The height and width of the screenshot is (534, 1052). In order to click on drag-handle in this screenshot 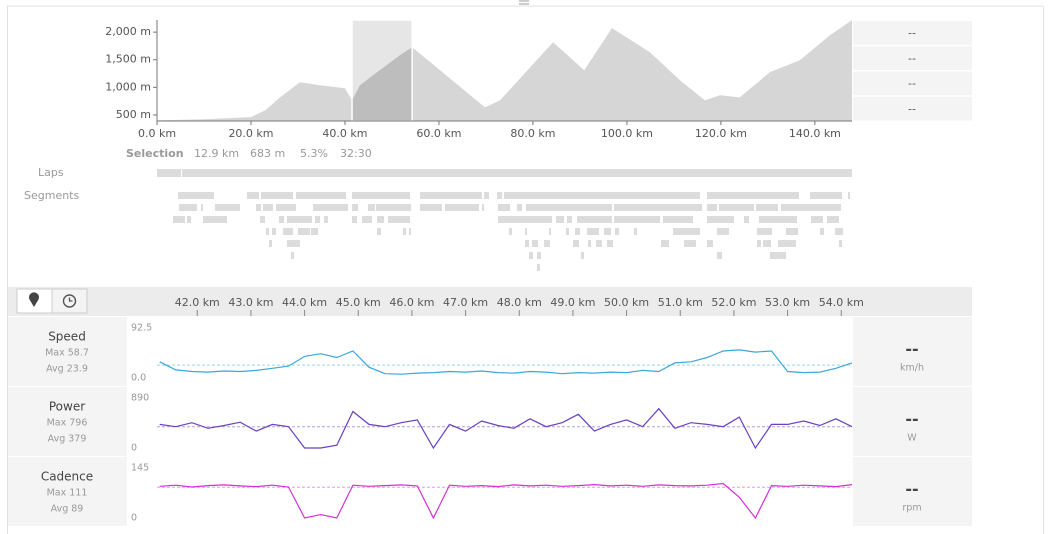, I will do `click(524, 2)`.